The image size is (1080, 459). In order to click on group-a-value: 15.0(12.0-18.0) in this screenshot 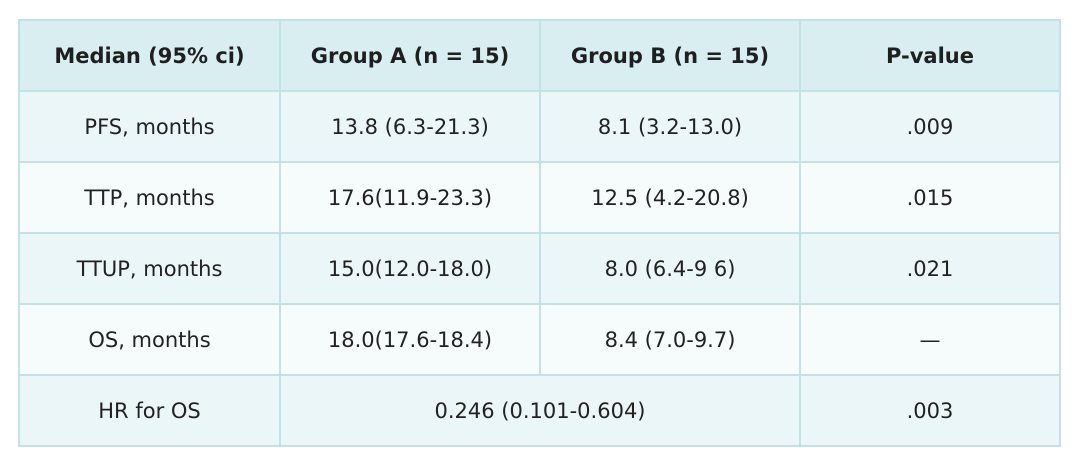, I will do `click(410, 268)`.